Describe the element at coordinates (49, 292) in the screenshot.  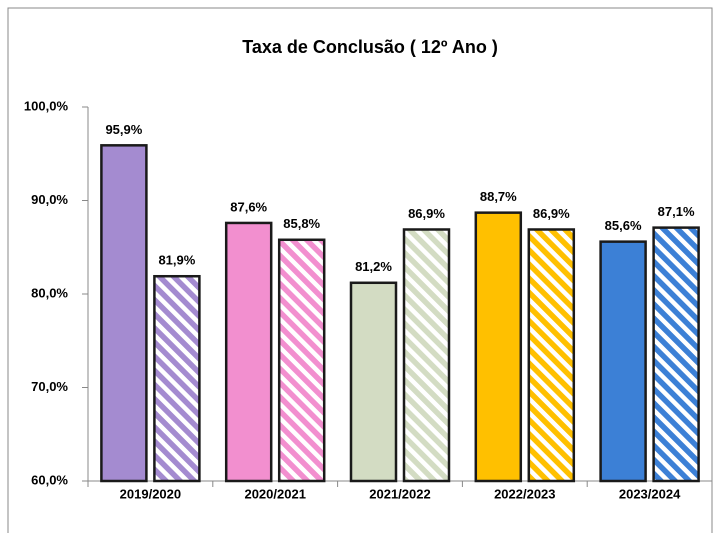
I see `y-tick-label: 80,0%` at that location.